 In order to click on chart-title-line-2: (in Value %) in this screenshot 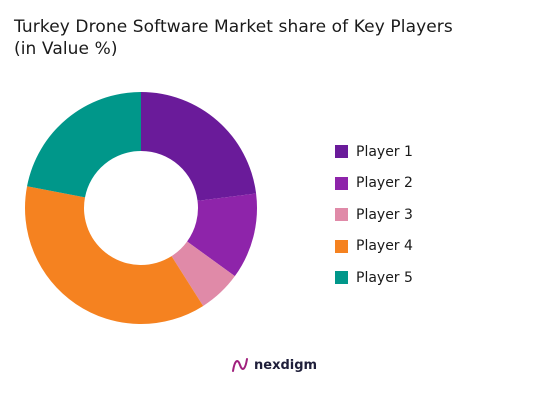, I will do `click(66, 49)`.